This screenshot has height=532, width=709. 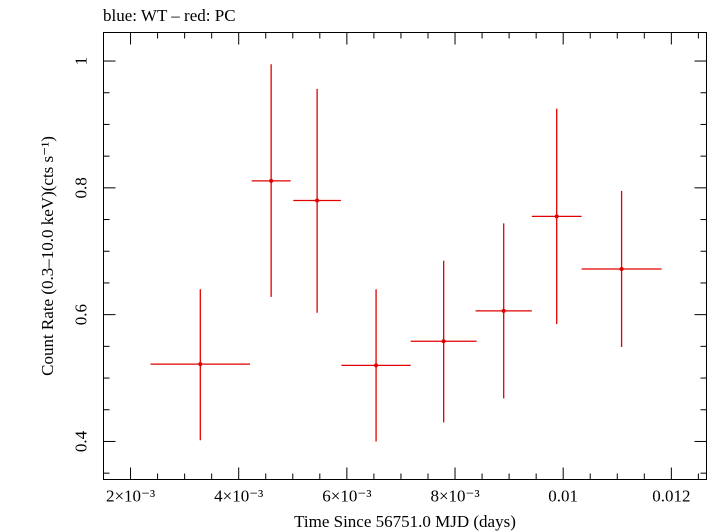 I want to click on x-axis-label: Time Since 56751.0 MJD (days), so click(x=405, y=521).